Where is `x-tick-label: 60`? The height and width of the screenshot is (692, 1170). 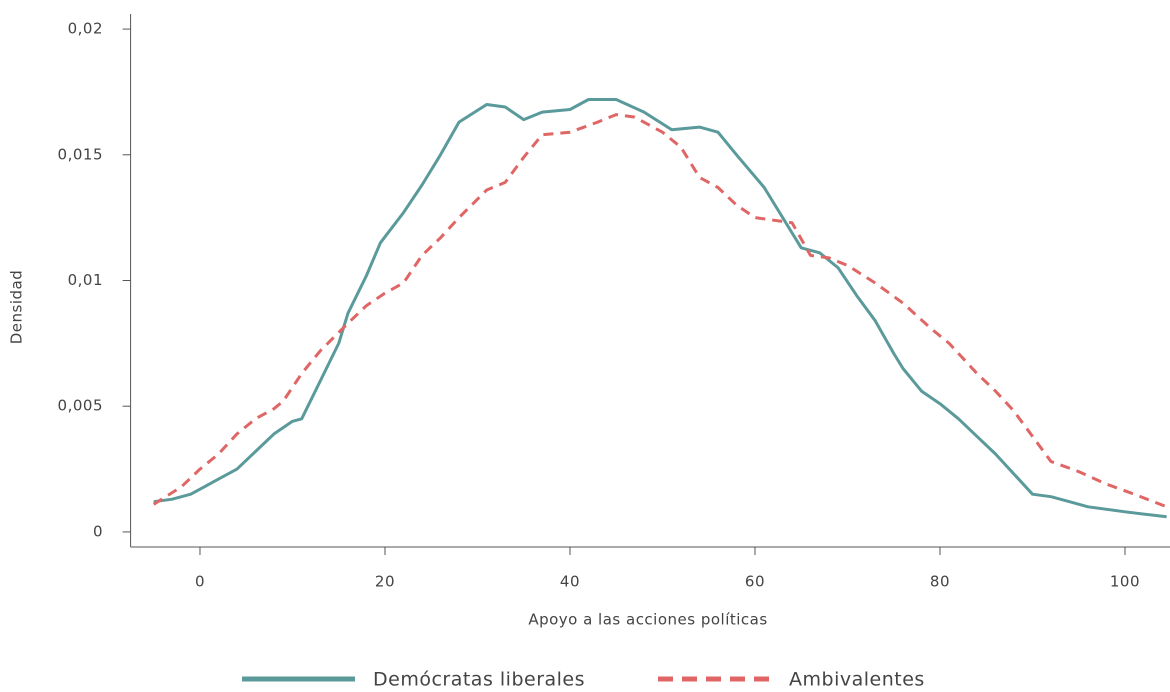
x-tick-label: 60 is located at coordinates (755, 582).